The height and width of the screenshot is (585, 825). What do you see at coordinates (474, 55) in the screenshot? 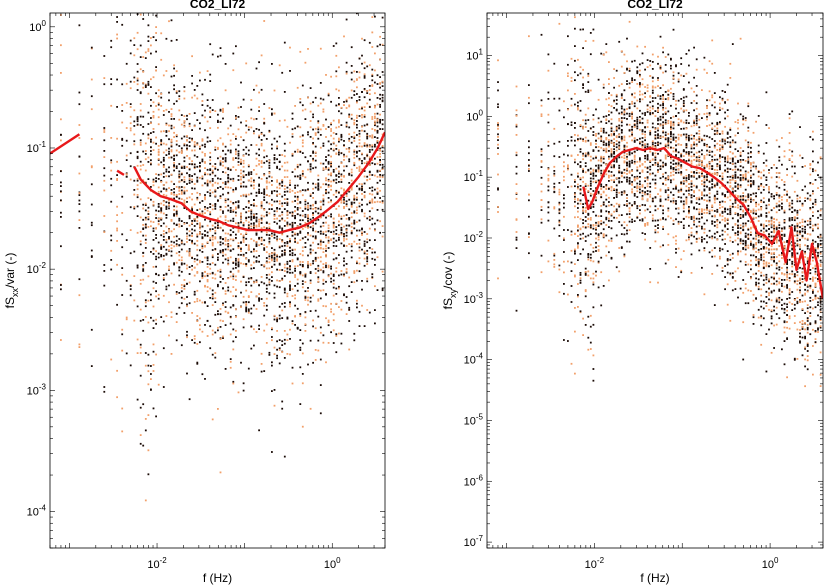
I see `y-tick-label: 10¹` at bounding box center [474, 55].